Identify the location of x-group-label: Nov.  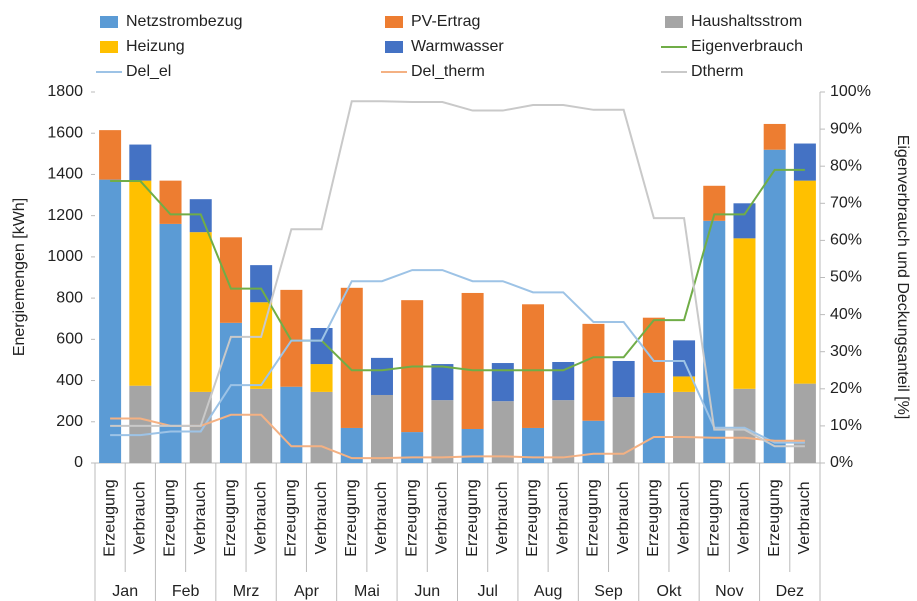
(729, 591).